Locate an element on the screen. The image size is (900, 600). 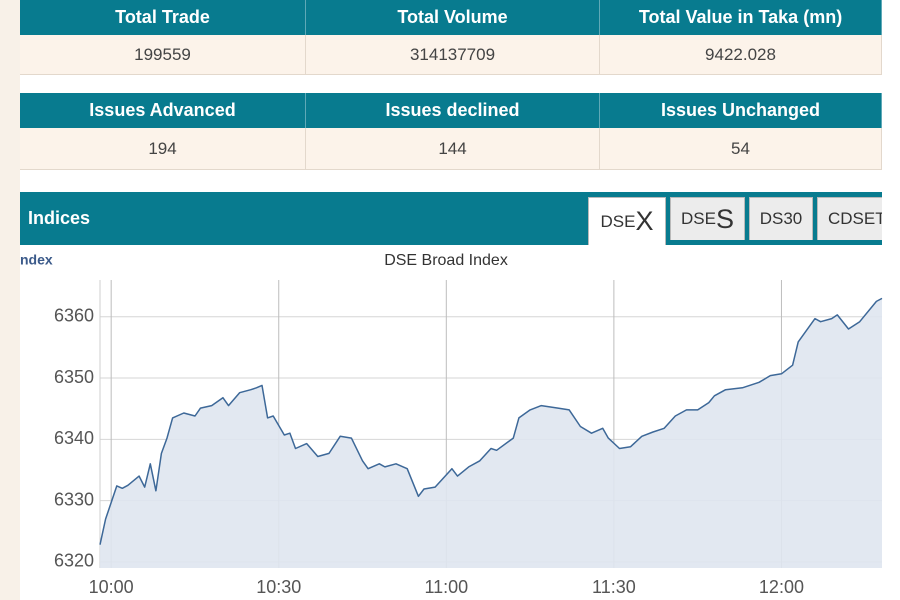
x-tick-label: 12:00 is located at coordinates (781, 587).